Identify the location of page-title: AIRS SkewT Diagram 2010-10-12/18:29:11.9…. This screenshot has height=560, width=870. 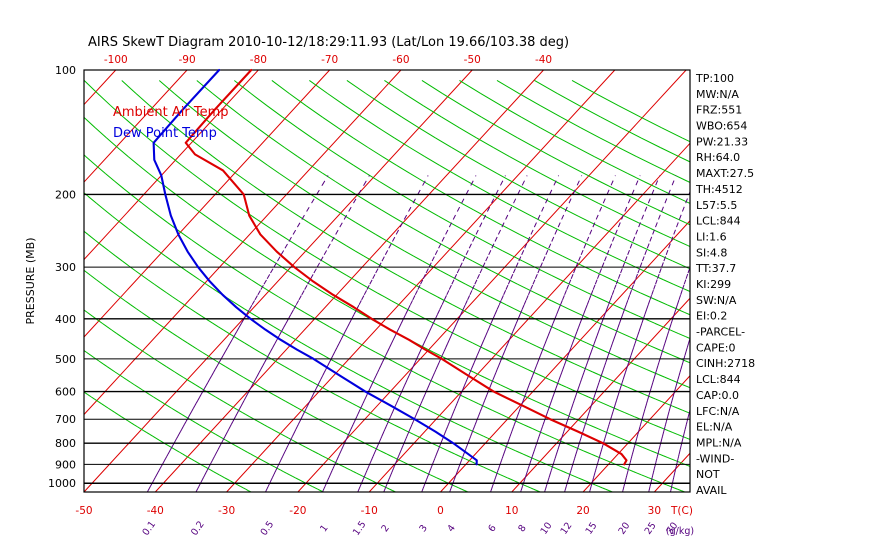
(328, 42).